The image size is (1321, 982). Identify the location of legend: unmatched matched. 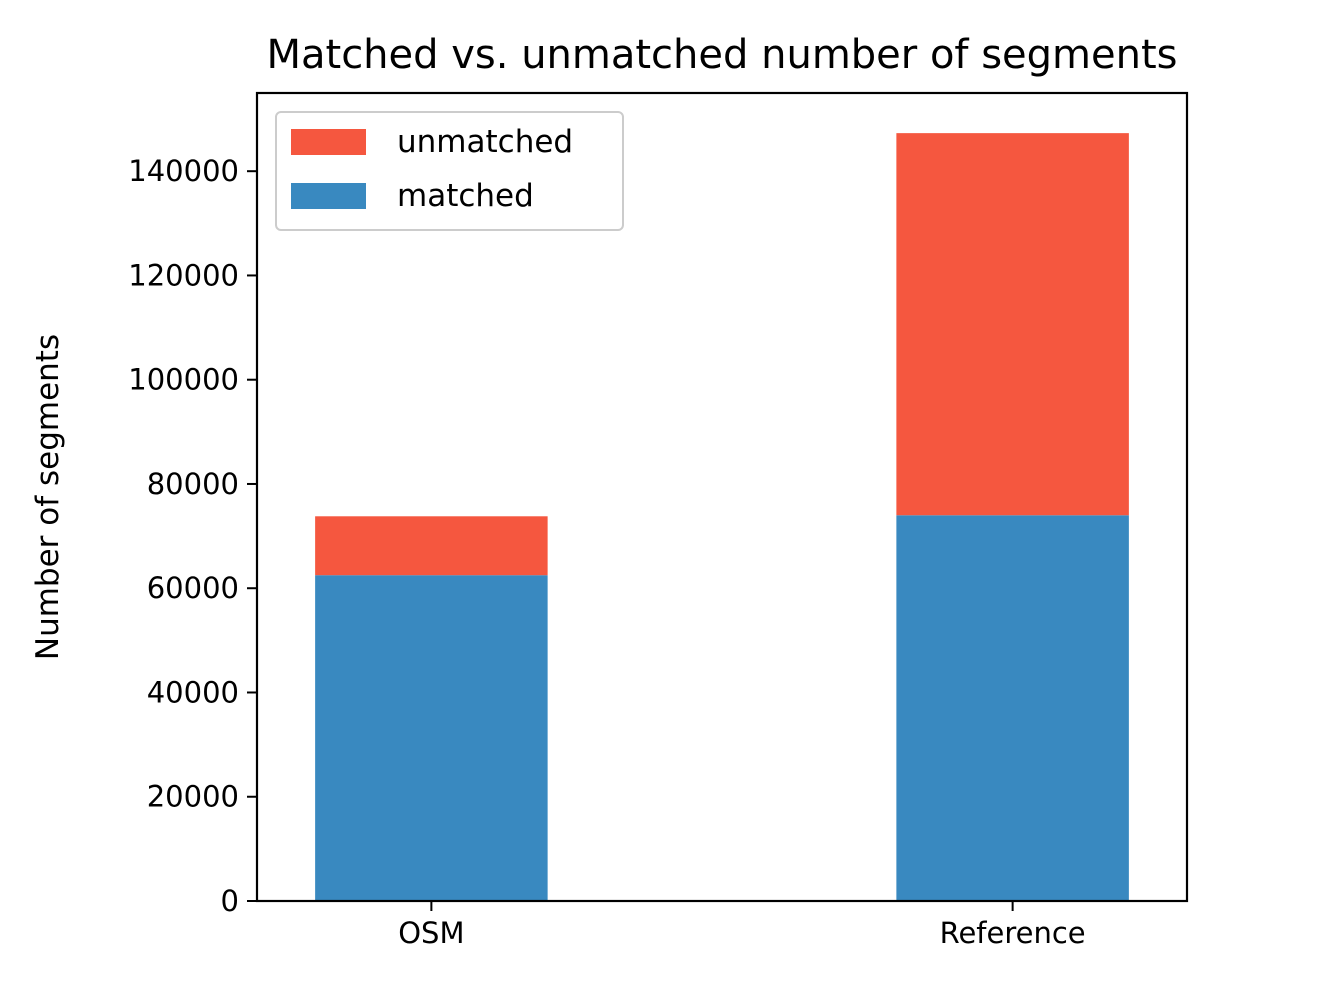
(449, 171).